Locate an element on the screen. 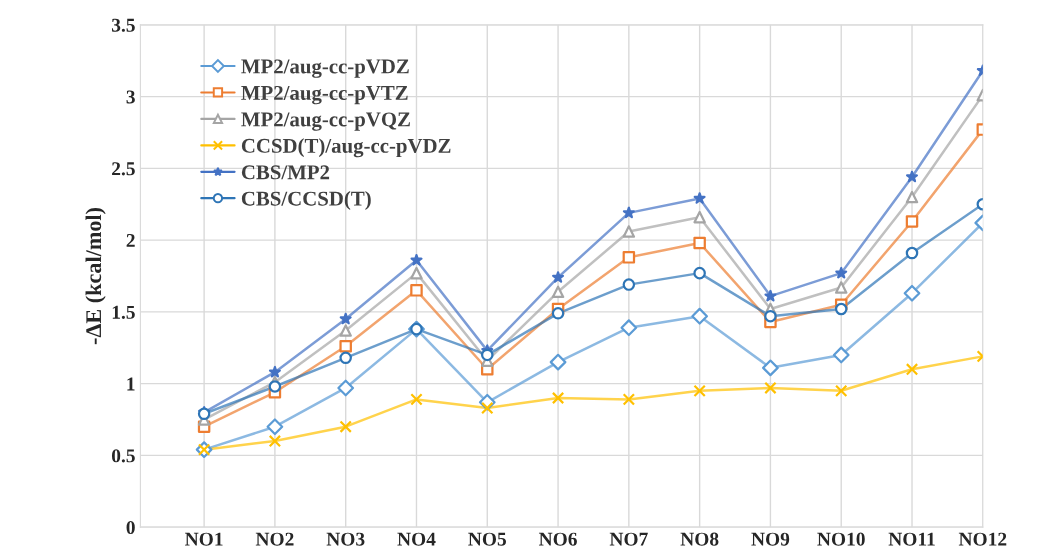  x-tick-label: NO12 is located at coordinates (982, 539).